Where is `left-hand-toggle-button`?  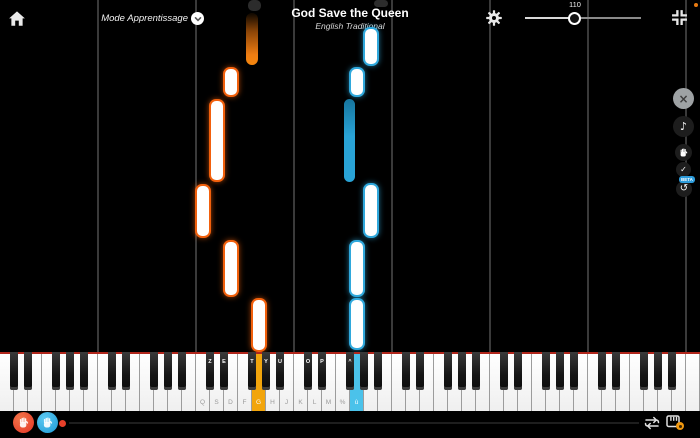 left-hand-toggle-button is located at coordinates (23, 422).